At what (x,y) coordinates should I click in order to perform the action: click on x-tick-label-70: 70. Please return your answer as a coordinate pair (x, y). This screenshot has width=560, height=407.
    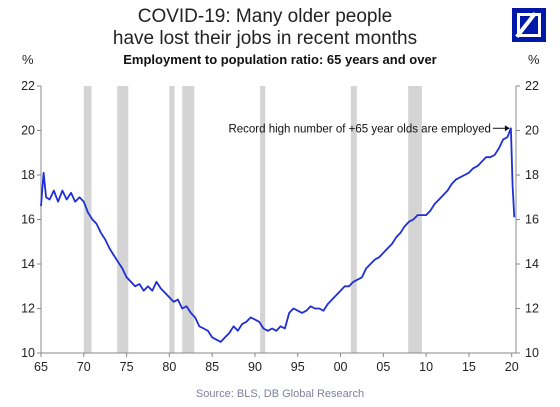
    Looking at the image, I should click on (84, 367).